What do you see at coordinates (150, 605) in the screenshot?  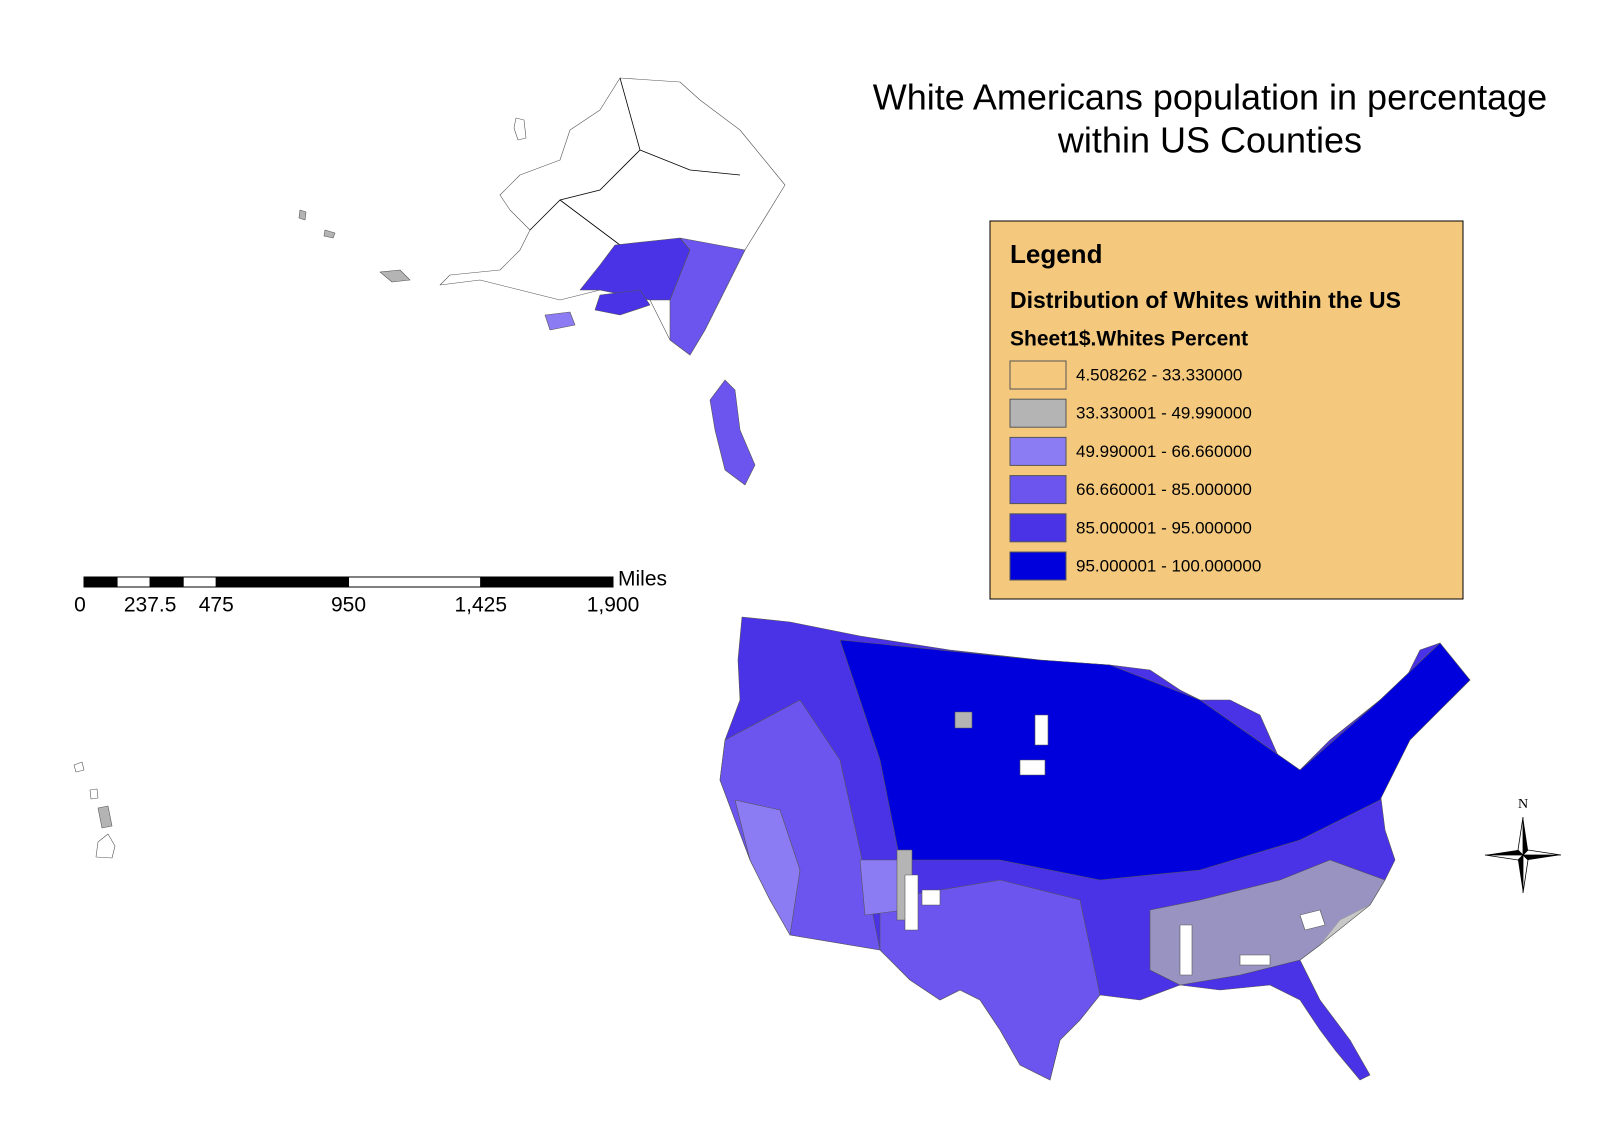 I see `scale-tick-label: 237.5` at bounding box center [150, 605].